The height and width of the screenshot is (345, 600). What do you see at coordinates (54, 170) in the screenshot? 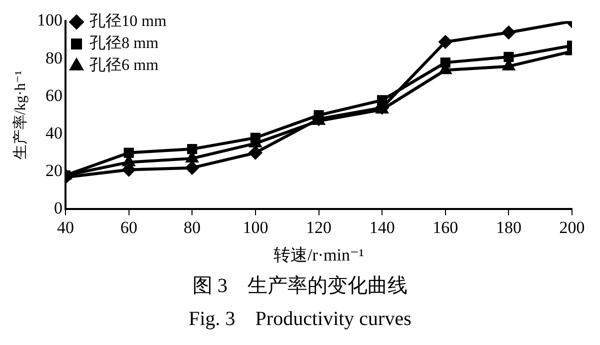
I see `y-tick-label: 20` at bounding box center [54, 170].